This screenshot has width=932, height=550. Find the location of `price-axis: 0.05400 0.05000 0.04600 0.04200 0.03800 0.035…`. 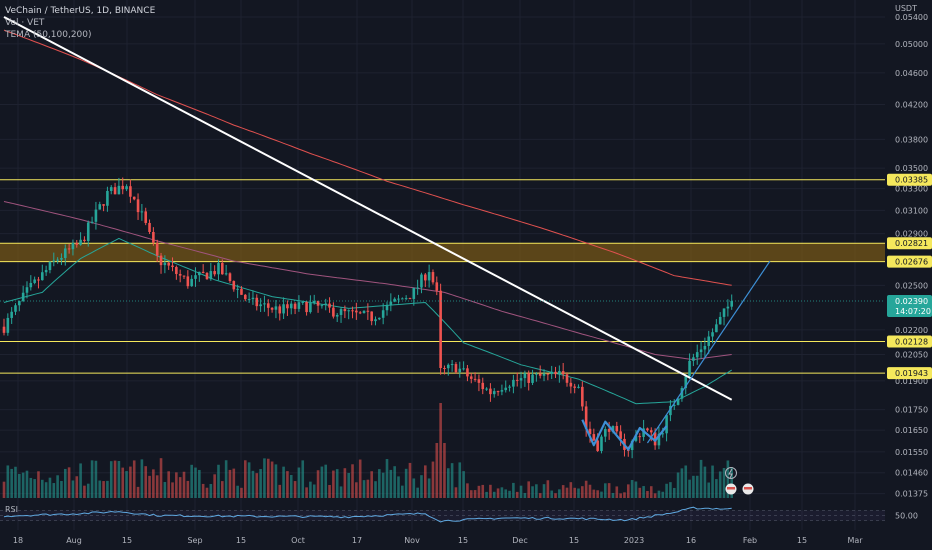

price-axis: 0.05400 0.05000 0.04600 0.04200 0.03800 0.035… is located at coordinates (911, 256).